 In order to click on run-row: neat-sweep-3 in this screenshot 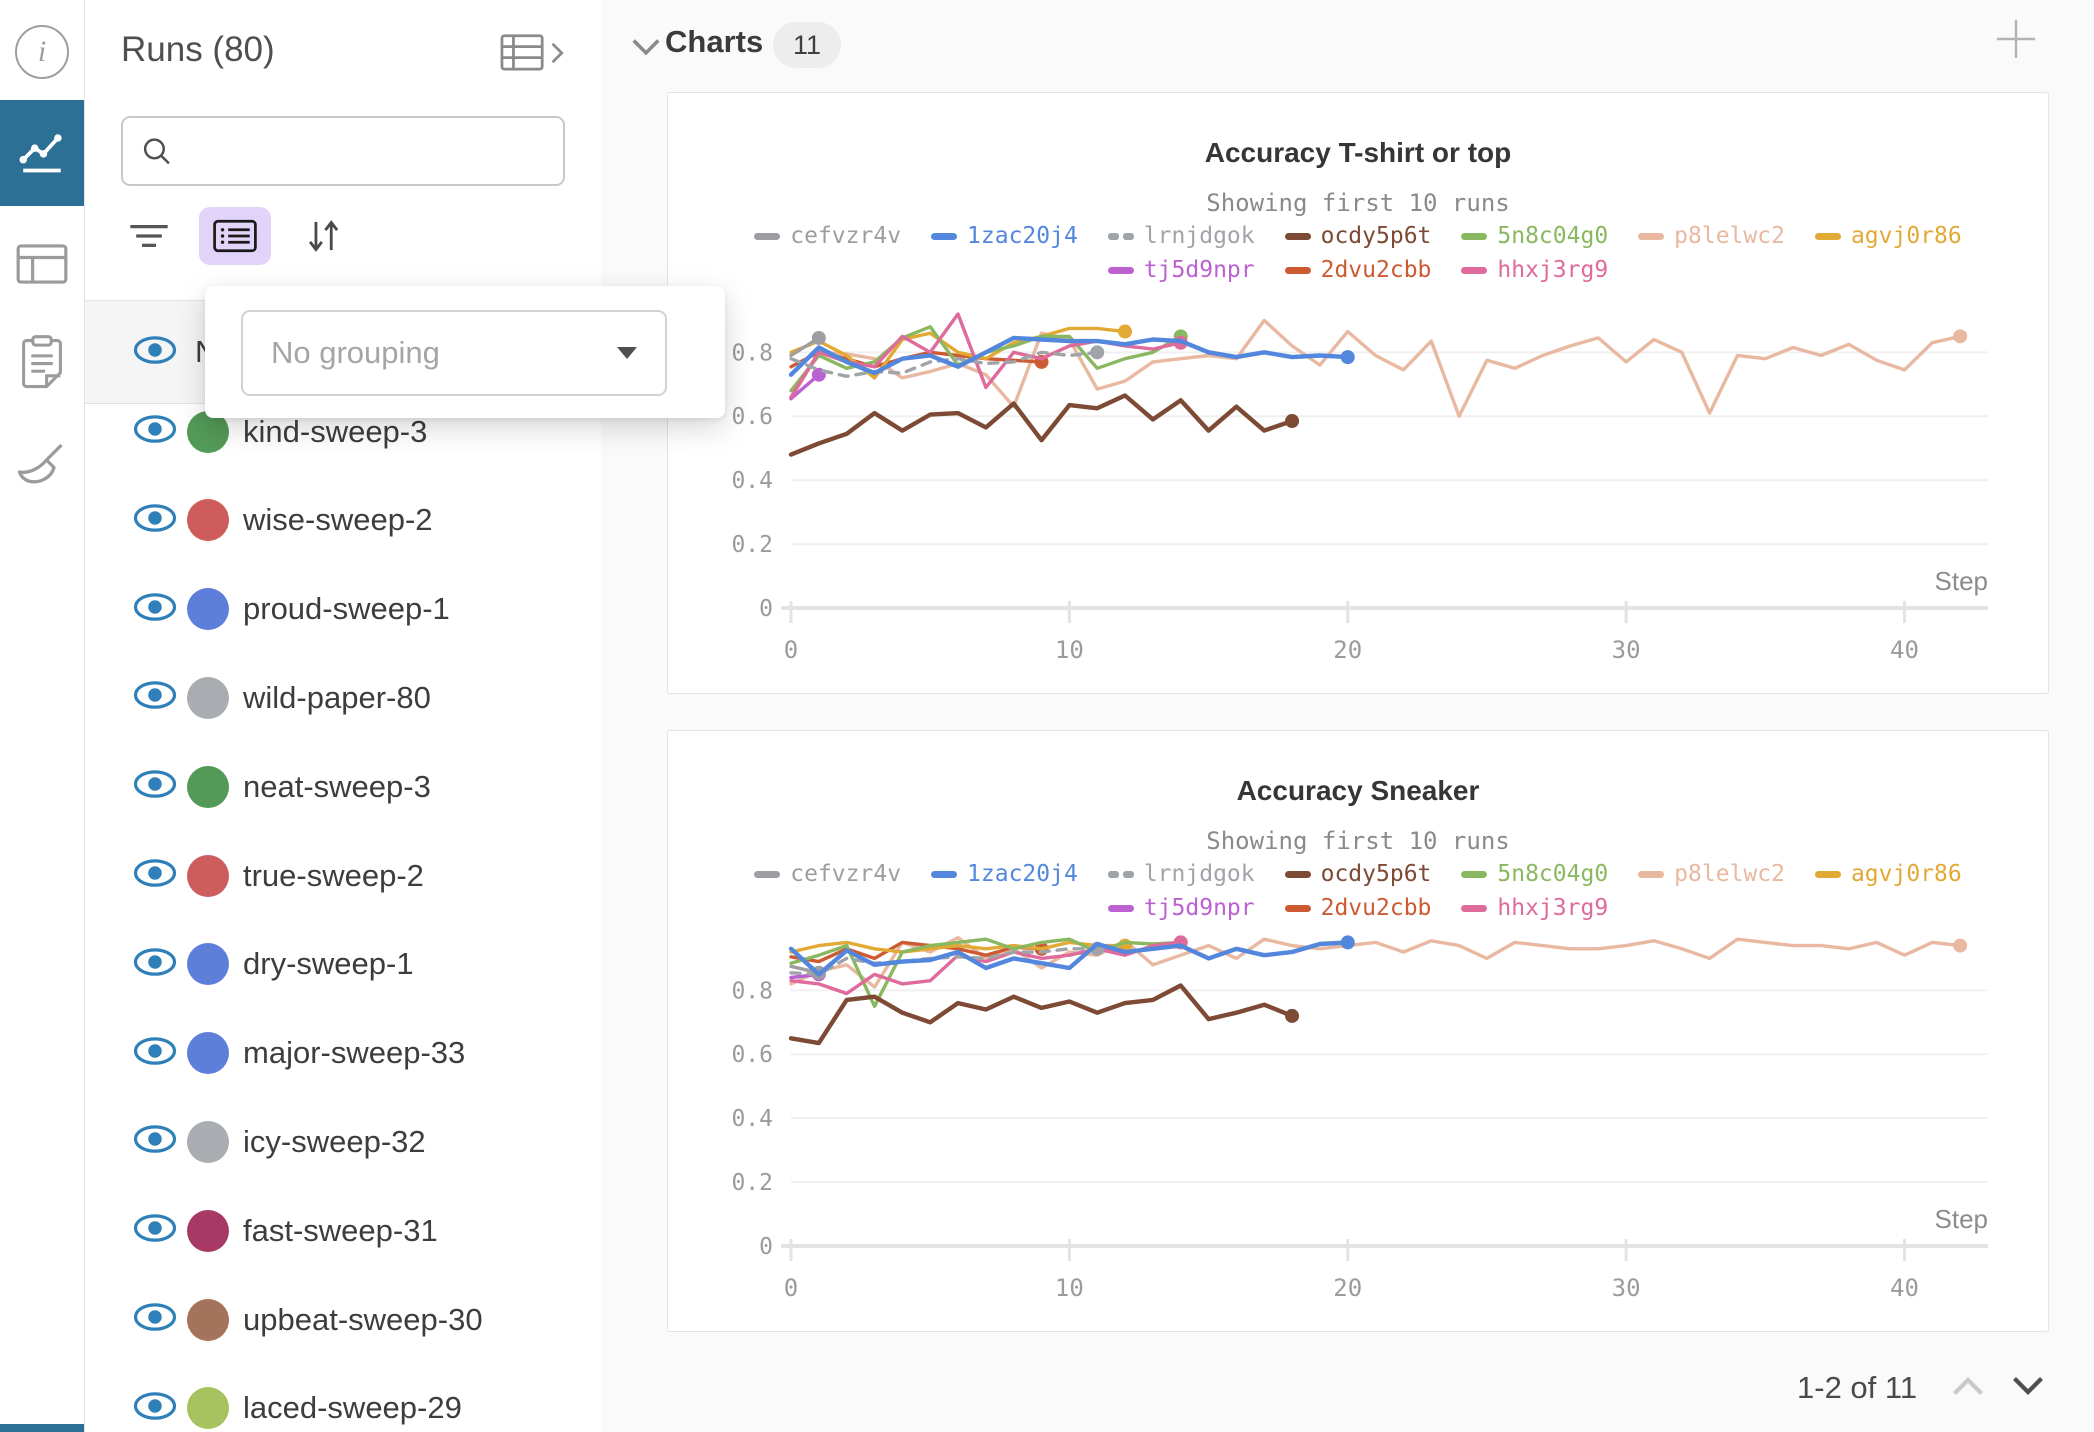, I will do `click(343, 786)`.